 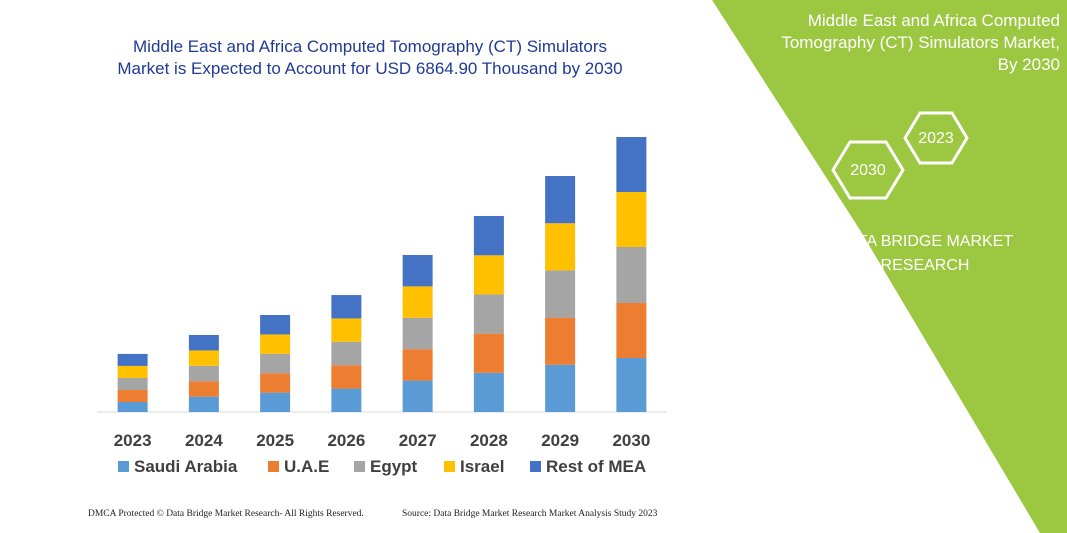 What do you see at coordinates (275, 440) in the screenshot?
I see `x-tick-label: 2025` at bounding box center [275, 440].